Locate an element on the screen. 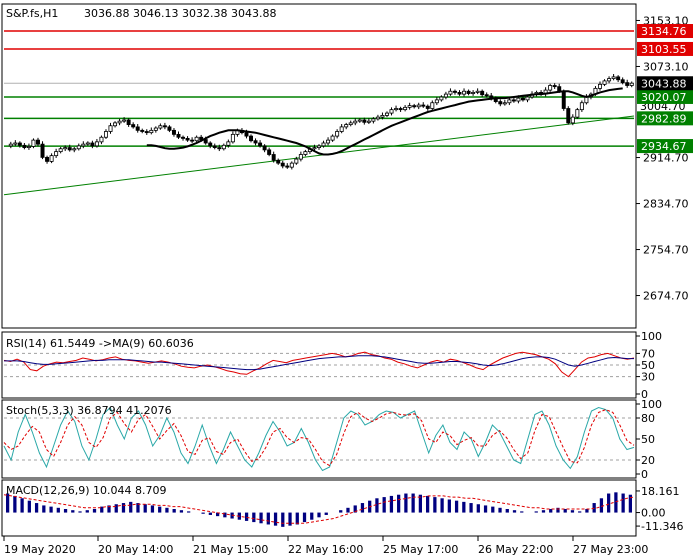 This screenshot has width=700, height=560. x-tick-label: 26 May 22:00 is located at coordinates (515, 549).